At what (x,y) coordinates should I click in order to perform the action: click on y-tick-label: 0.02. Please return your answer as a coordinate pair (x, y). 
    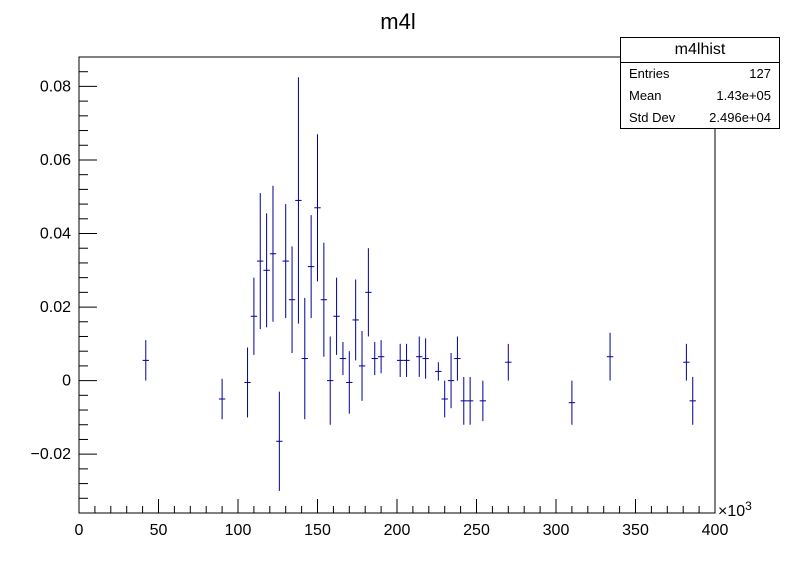
    Looking at the image, I should click on (55, 307).